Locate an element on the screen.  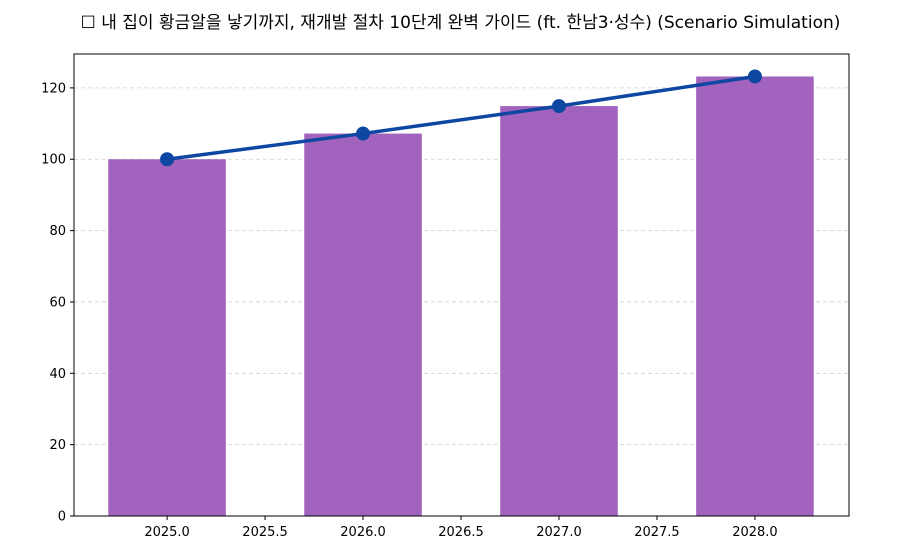
x-tick-label: 2025.0 is located at coordinates (167, 532).